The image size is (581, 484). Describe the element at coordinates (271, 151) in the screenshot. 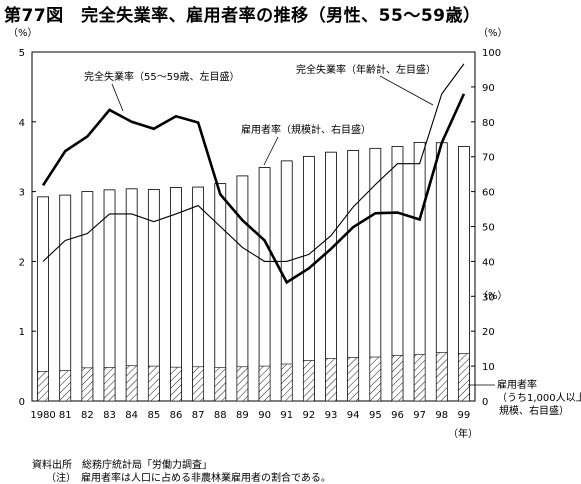

I see `leader-employment-rate` at that location.